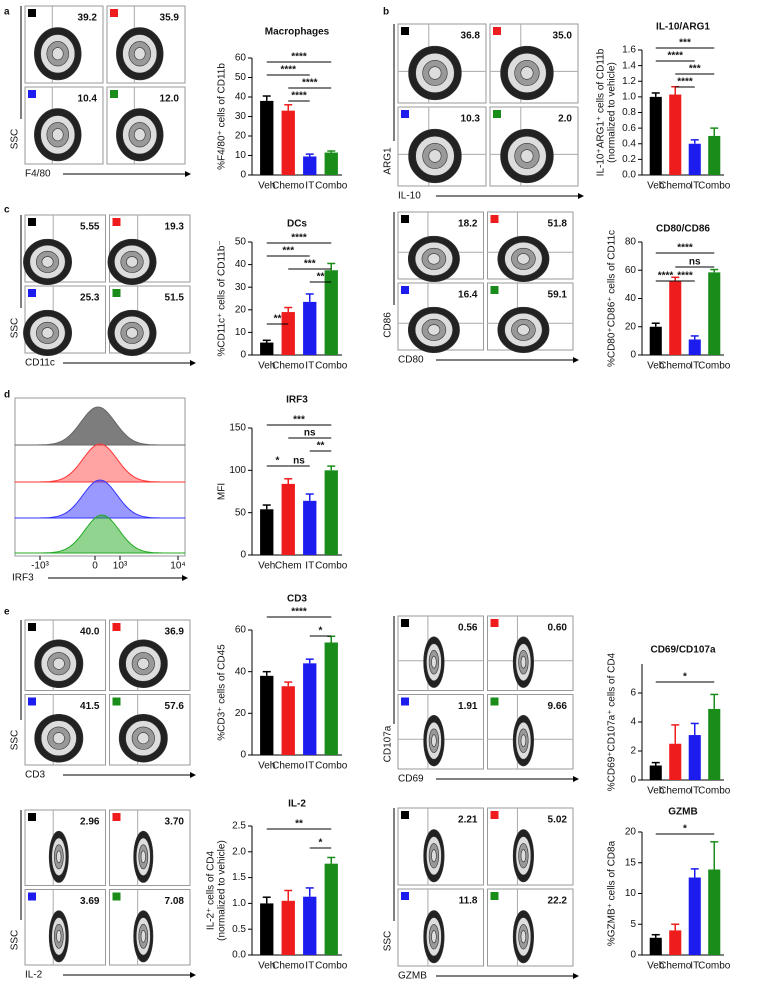 The image size is (758, 988). Describe the element at coordinates (35, 775) in the screenshot. I see `flow-x-label: CD3` at that location.